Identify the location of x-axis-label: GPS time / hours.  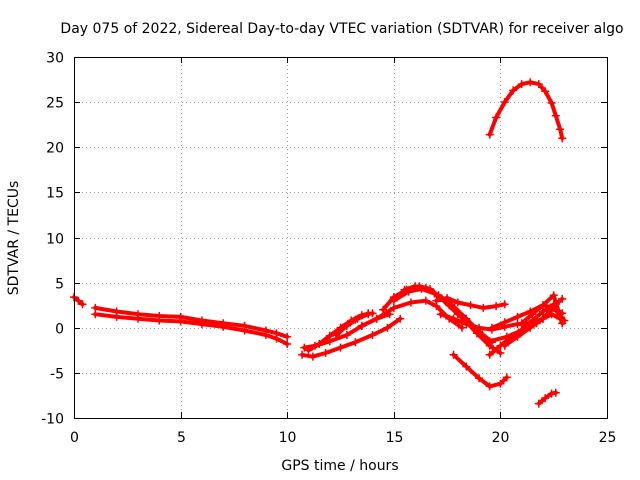
(339, 466).